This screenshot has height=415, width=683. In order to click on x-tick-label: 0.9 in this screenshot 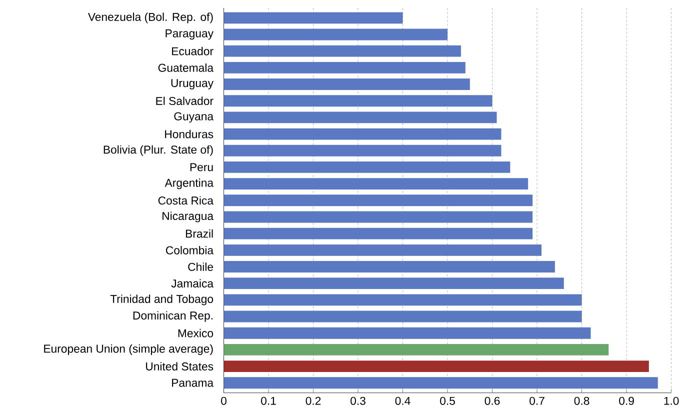, I will do `click(626, 401)`.